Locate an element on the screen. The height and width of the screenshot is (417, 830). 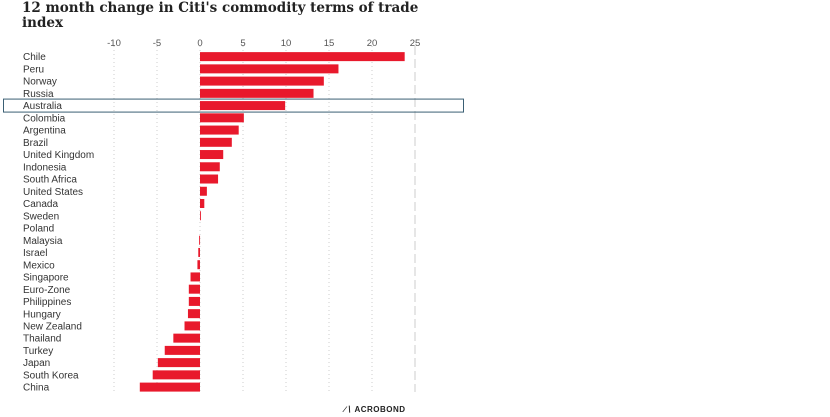
category-label: Peru is located at coordinates (33, 69).